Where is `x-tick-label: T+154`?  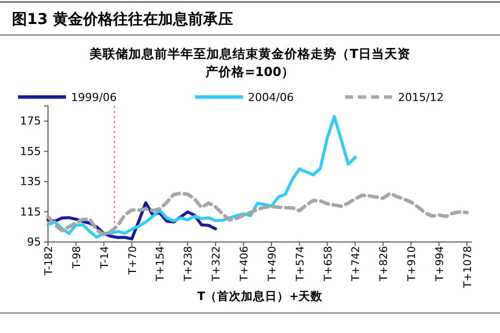
x-tick-label: T+154 is located at coordinates (160, 264).